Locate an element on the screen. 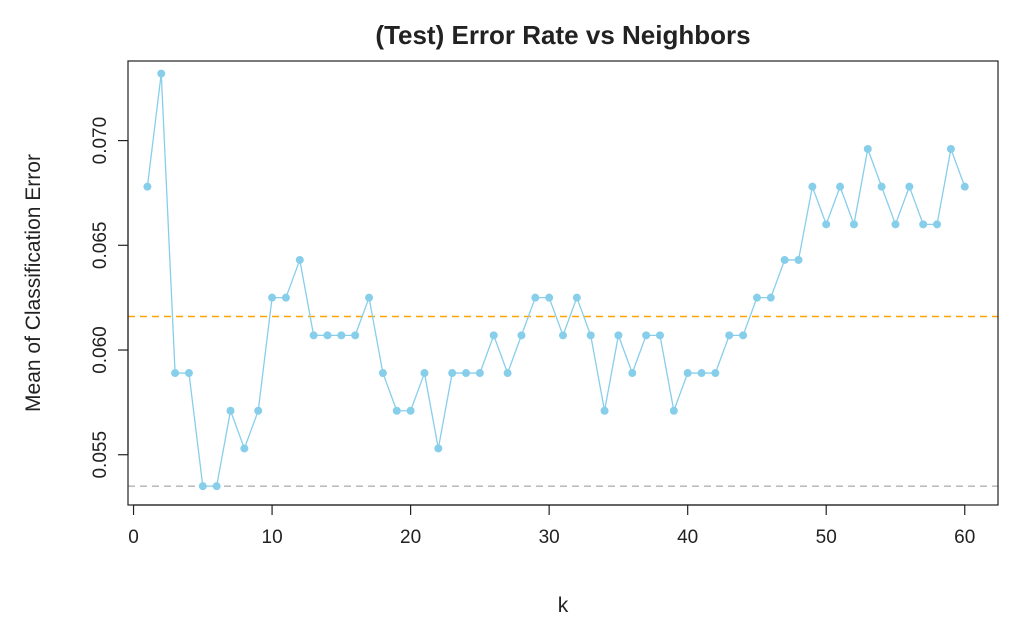  x-tick-label: 0 is located at coordinates (133, 537).